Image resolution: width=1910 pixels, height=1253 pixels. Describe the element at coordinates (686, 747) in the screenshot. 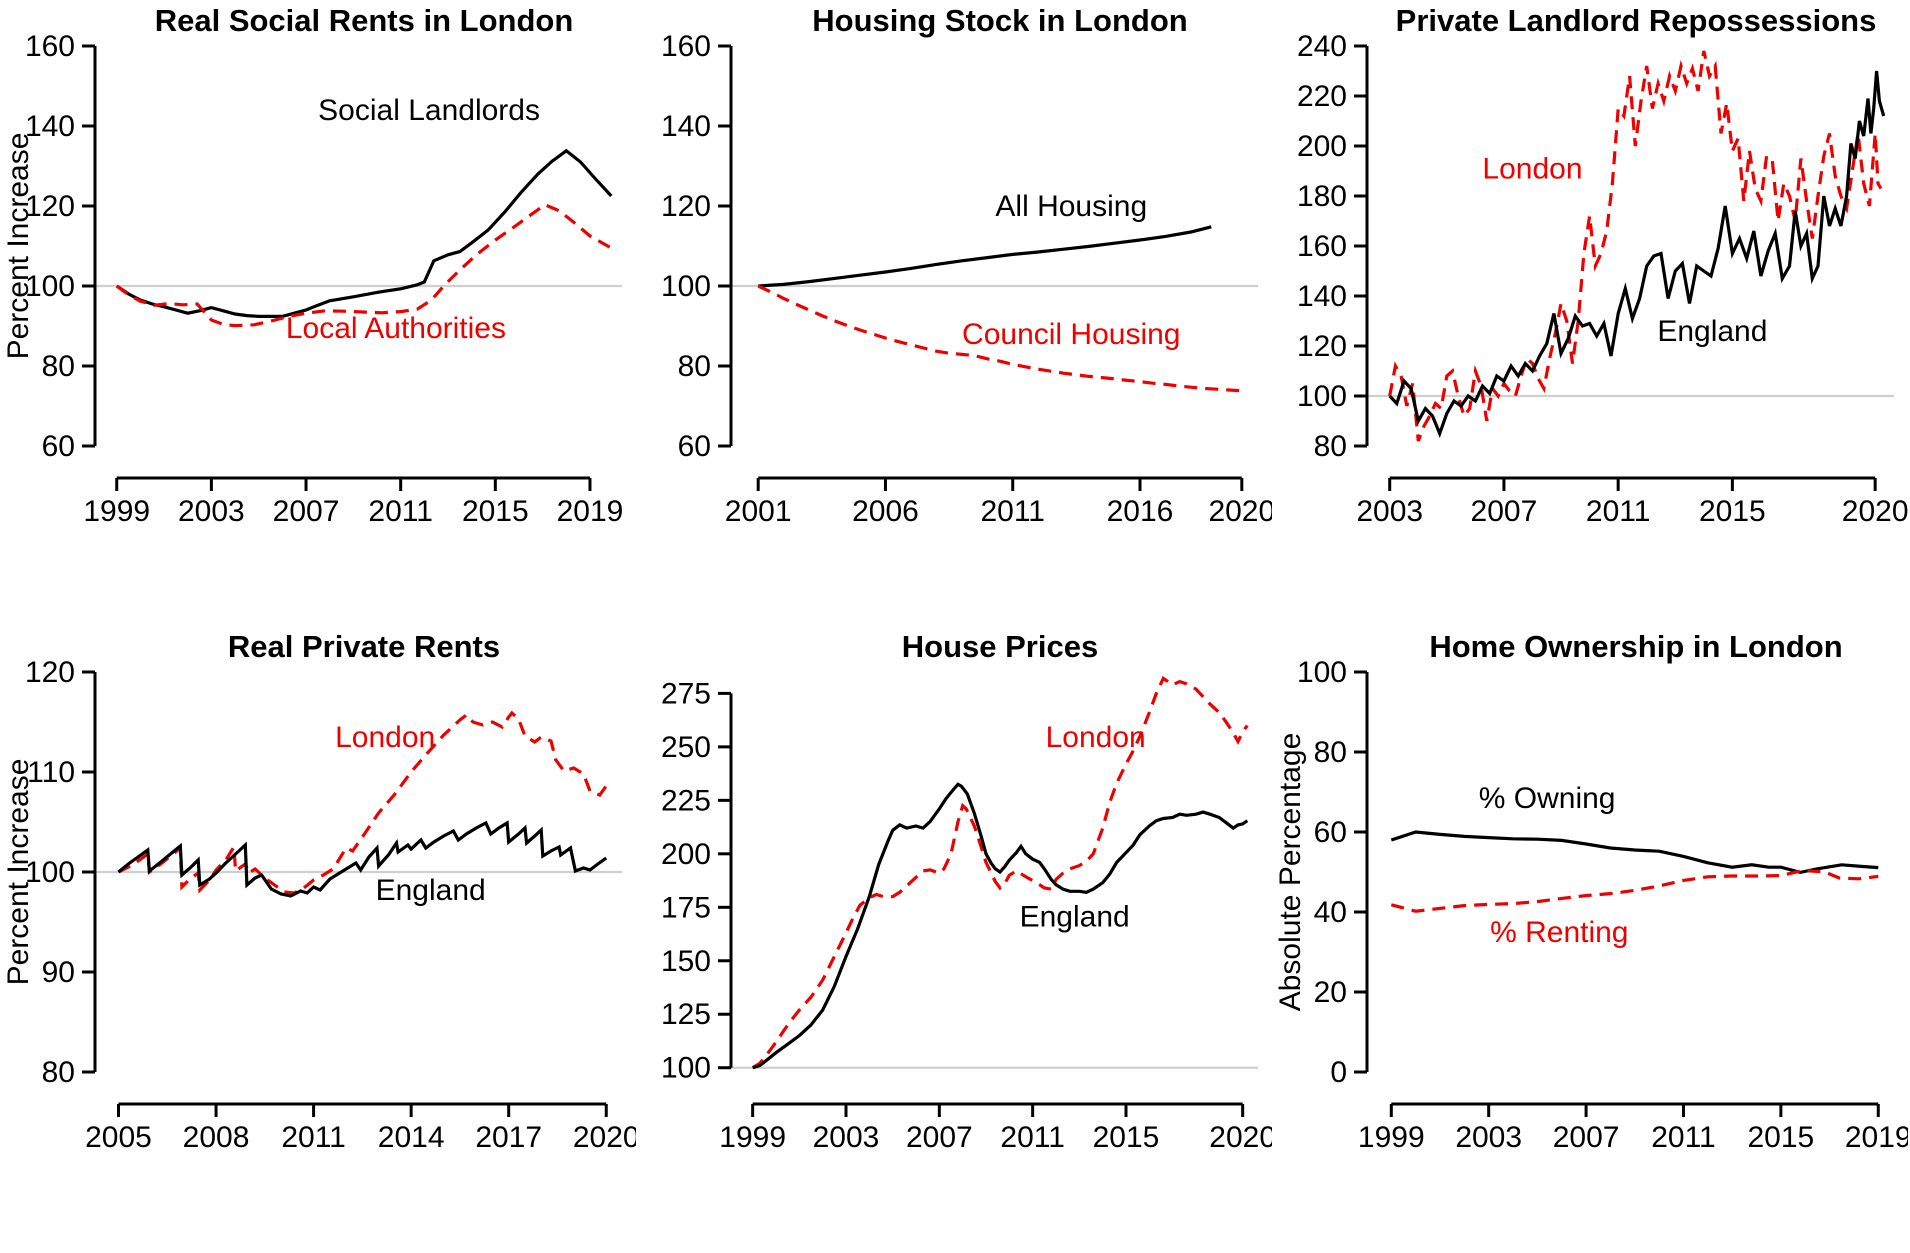

I see `y-tick-label: 250` at that location.